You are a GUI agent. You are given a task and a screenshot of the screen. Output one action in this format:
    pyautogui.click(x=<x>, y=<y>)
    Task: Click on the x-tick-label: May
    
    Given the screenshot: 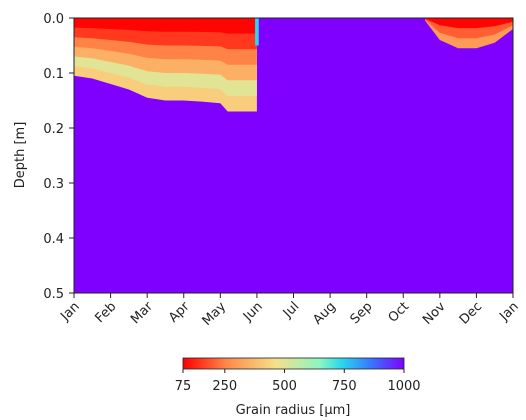 What is the action you would take?
    pyautogui.click(x=215, y=314)
    